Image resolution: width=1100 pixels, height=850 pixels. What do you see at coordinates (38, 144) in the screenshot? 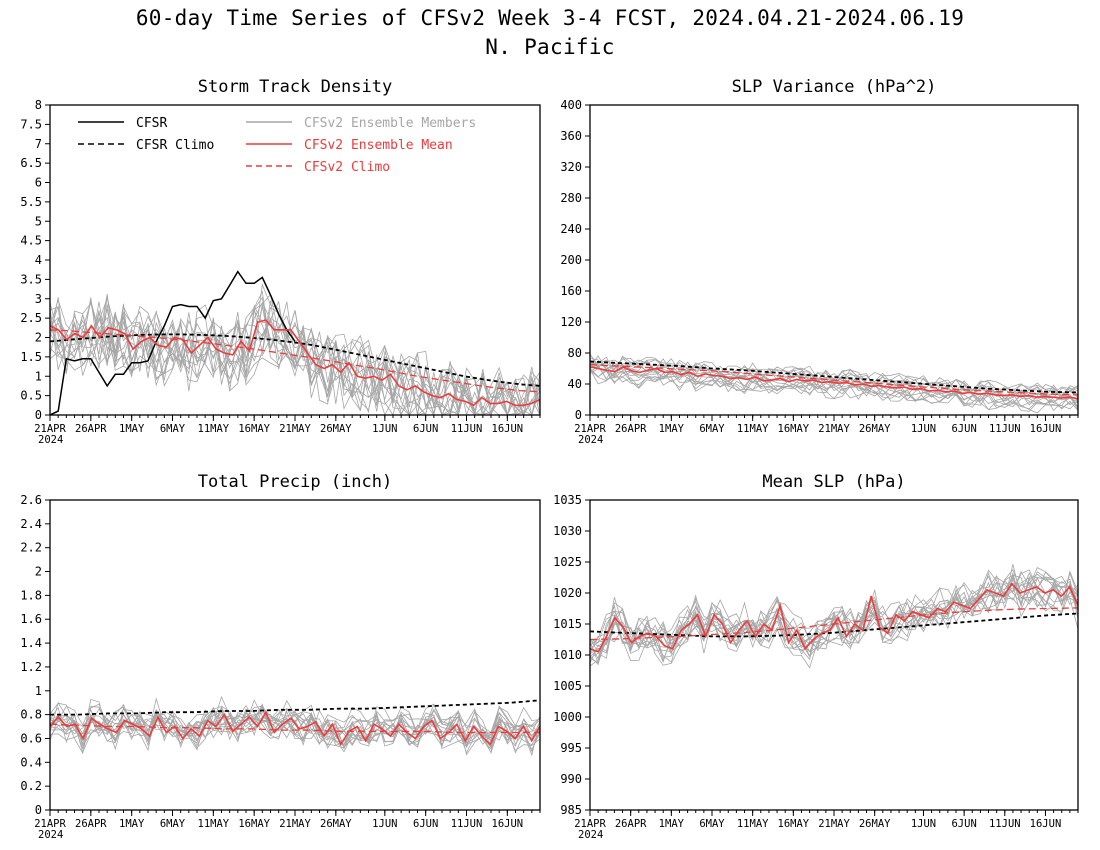
I see `y-tick-label: 7` at bounding box center [38, 144].